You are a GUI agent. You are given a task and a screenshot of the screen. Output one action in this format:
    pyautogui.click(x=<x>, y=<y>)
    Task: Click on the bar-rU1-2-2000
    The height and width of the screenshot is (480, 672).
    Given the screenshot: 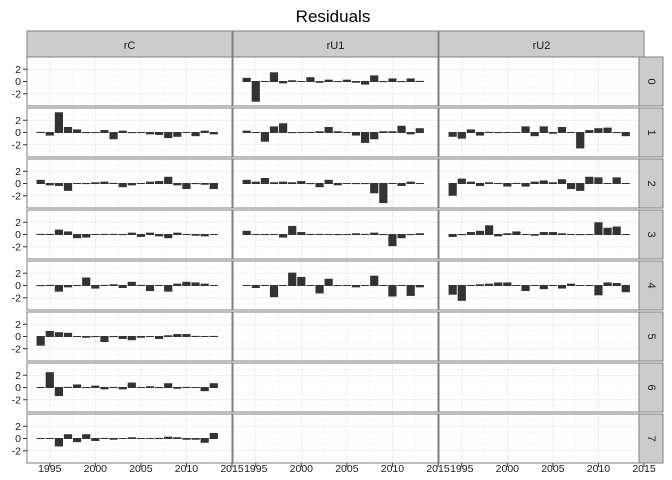 What is the action you would take?
    pyautogui.click(x=301, y=182)
    